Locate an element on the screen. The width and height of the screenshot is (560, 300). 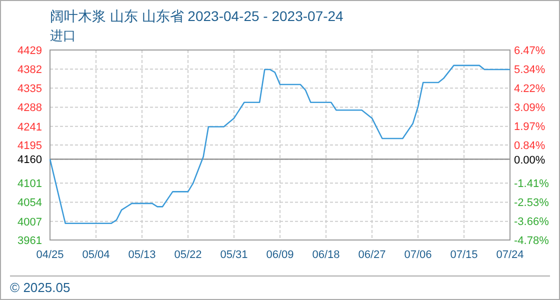
y2-tick-label: -1.41% is located at coordinates (532, 184).